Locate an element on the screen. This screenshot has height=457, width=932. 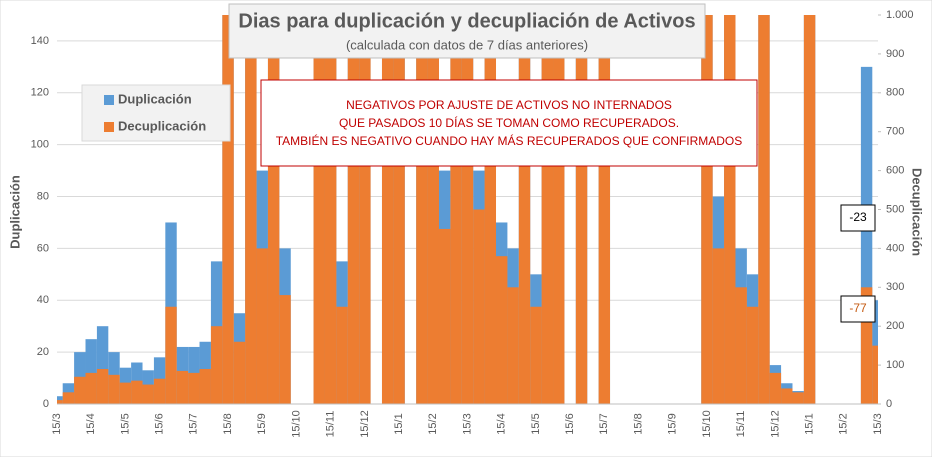
end-label: -23 is located at coordinates (858, 217).